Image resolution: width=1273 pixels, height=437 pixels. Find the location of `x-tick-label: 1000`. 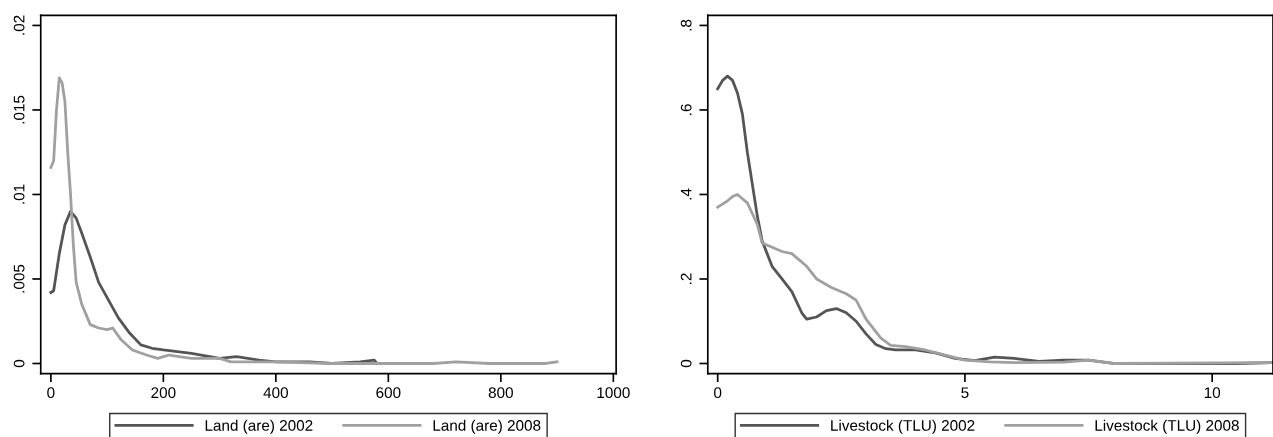

x-tick-label: 1000 is located at coordinates (613, 393).